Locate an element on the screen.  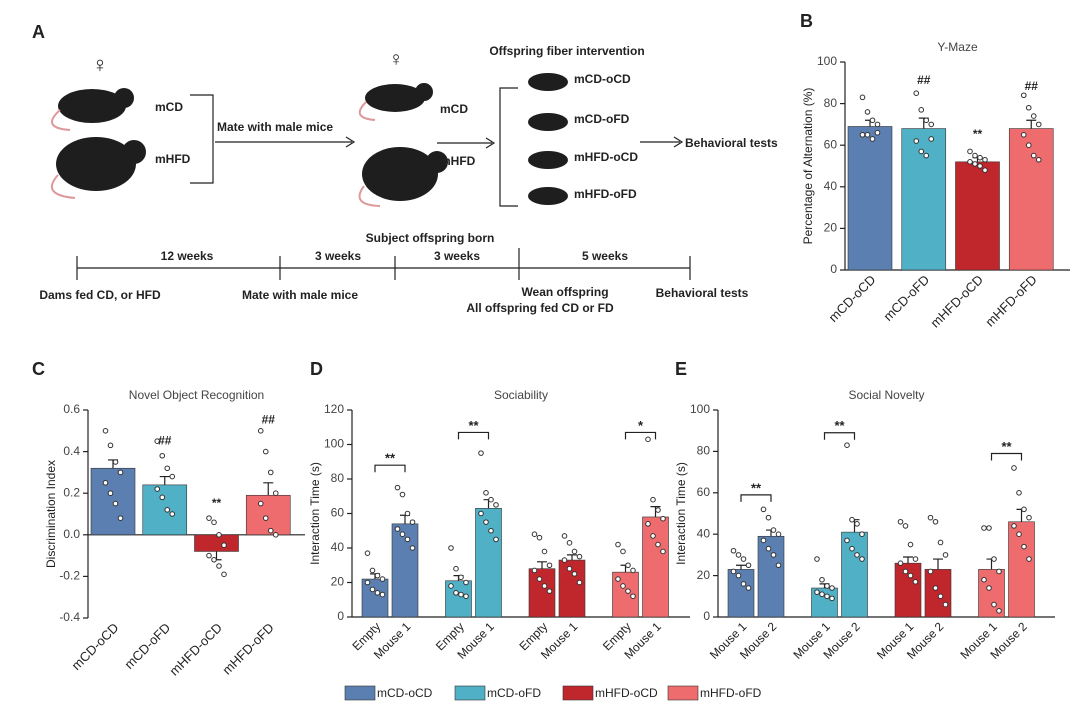
tail is located at coordinates (63, 186).